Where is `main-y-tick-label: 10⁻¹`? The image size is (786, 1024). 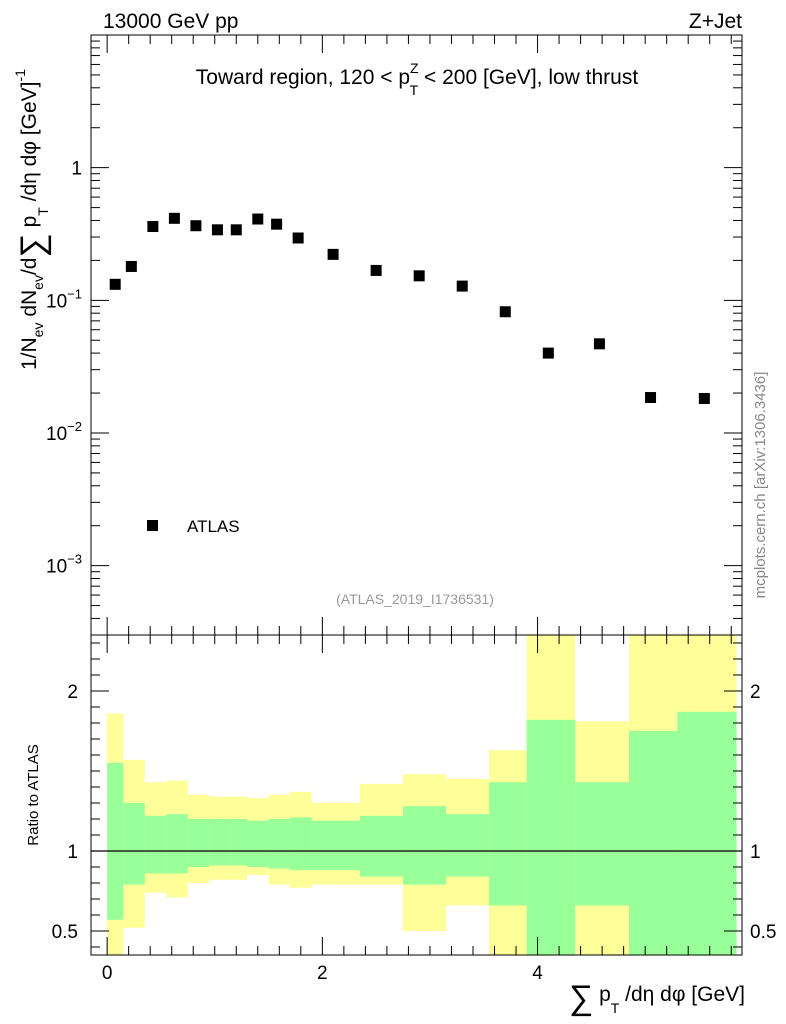 main-y-tick-label: 10⁻¹ is located at coordinates (64, 299).